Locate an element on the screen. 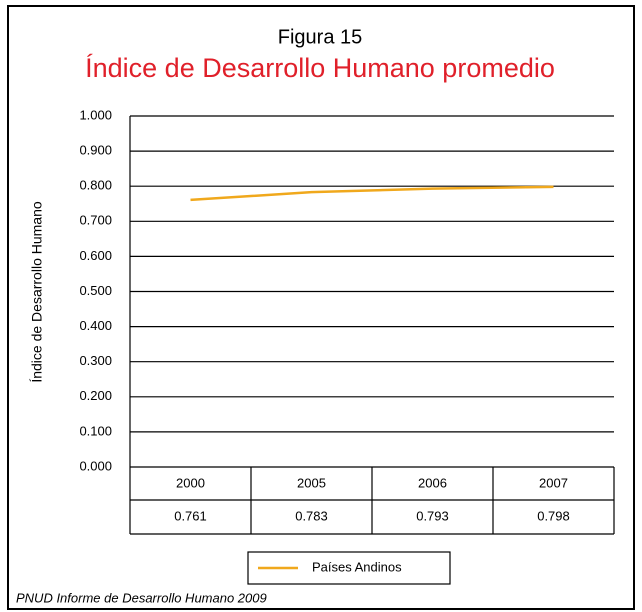 Image resolution: width=642 pixels, height=612 pixels. y-tick-label: 0.000 is located at coordinates (95, 465).